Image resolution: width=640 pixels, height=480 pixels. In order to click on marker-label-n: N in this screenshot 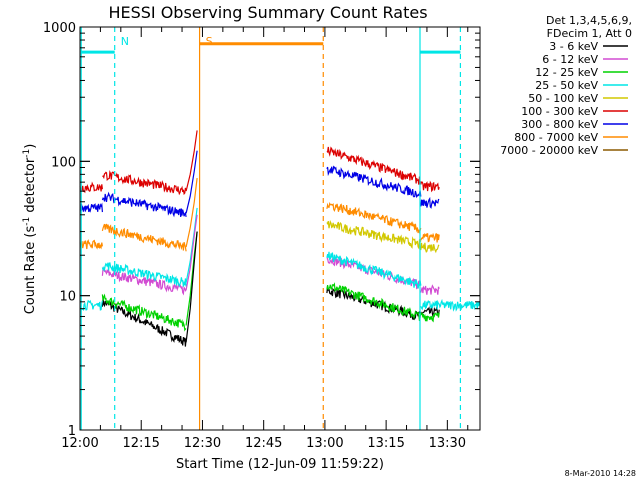, I will do `click(125, 41)`.